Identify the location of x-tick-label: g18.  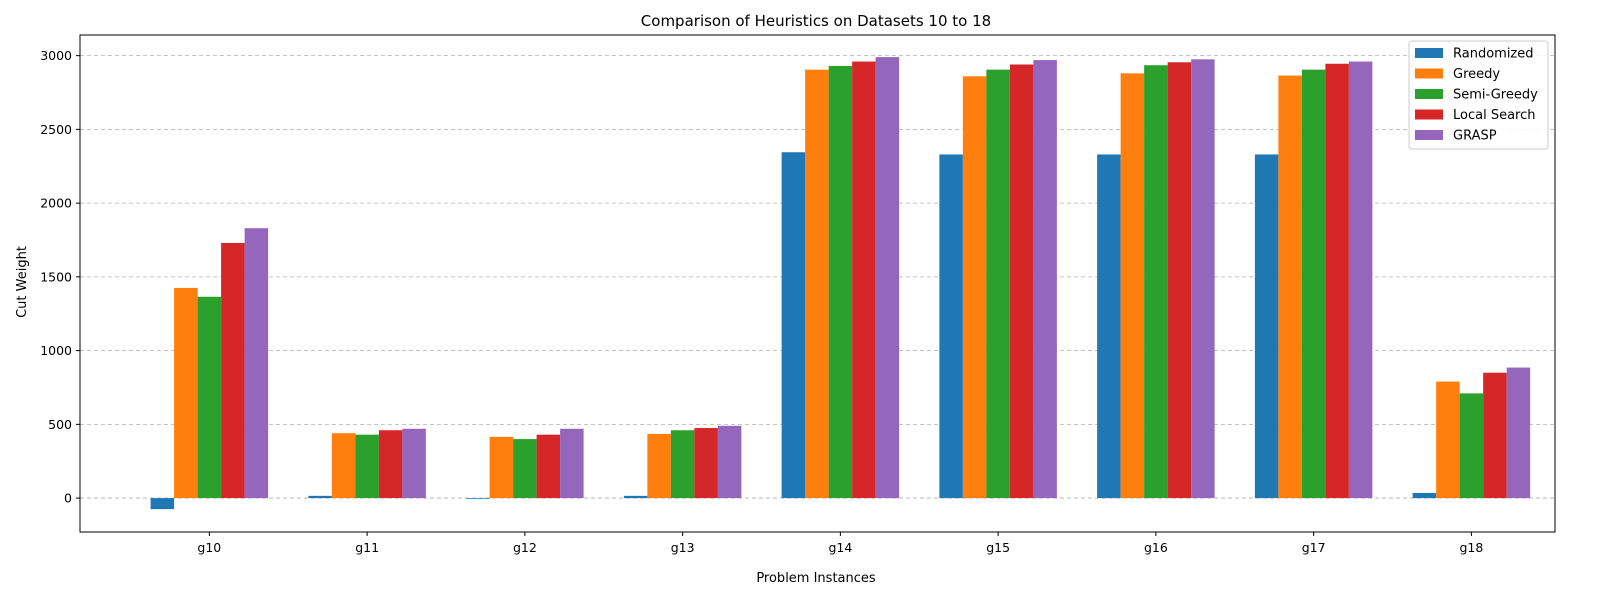
(1471, 547).